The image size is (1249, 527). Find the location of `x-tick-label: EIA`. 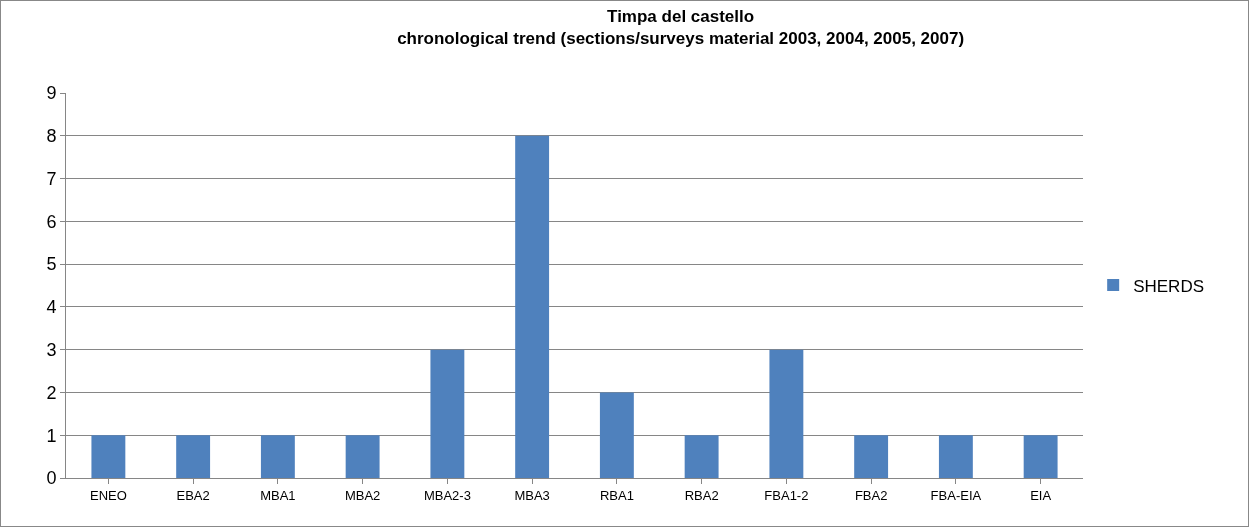

x-tick-label: EIA is located at coordinates (1041, 495).